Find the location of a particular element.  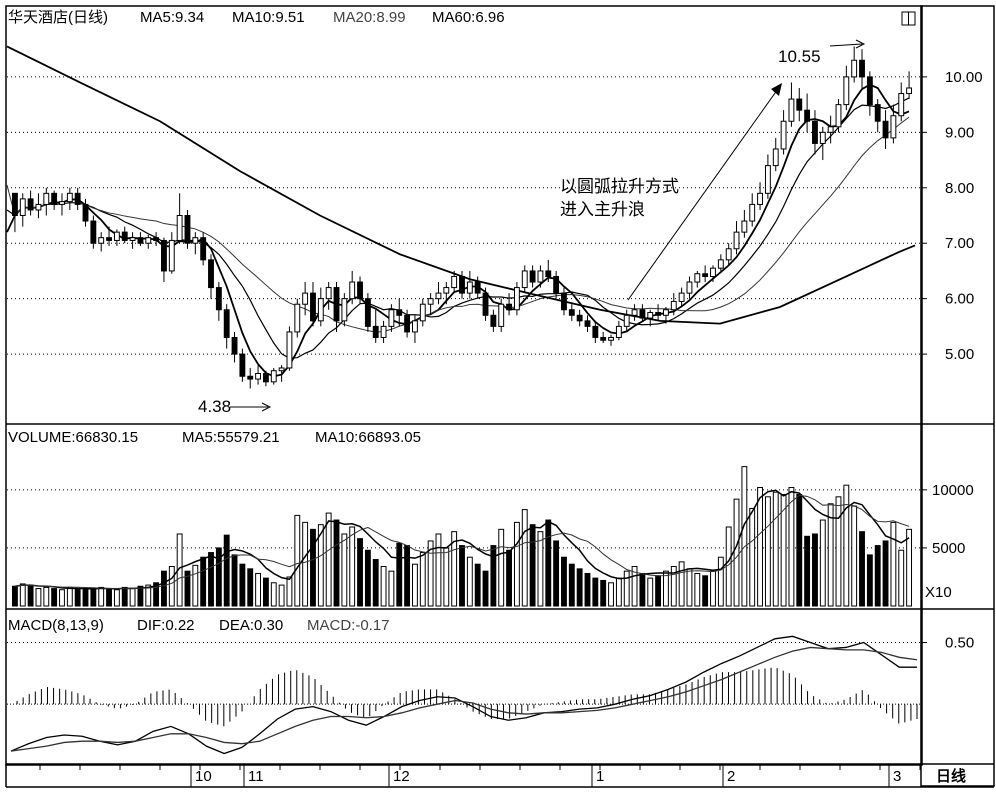

volume-title: VOLUME:66830.15 is located at coordinates (73, 437).